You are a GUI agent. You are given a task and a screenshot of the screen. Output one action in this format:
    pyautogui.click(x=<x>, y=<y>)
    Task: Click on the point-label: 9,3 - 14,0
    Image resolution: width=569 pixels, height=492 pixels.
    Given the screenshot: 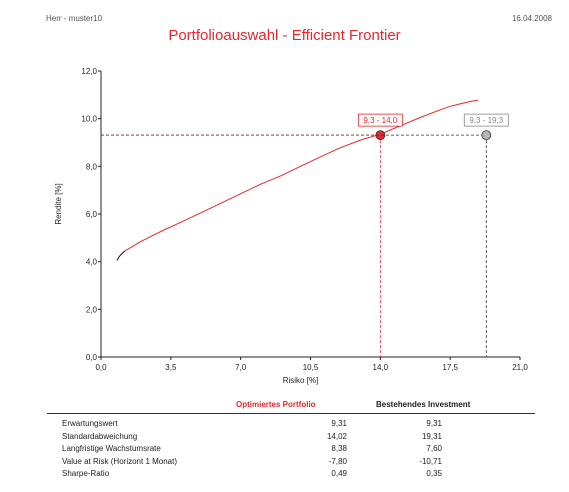 What is the action you would take?
    pyautogui.click(x=380, y=120)
    